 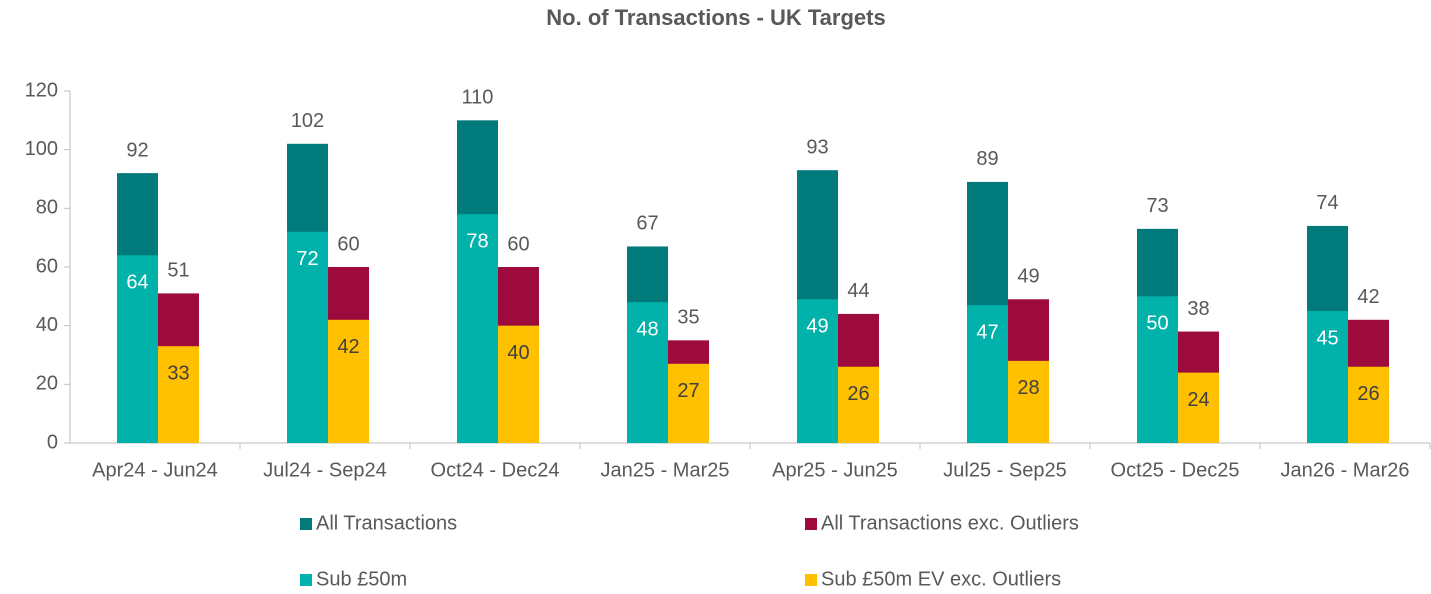 What do you see at coordinates (1345, 470) in the screenshot?
I see `x-tick-label: Jan26 - Mar26` at bounding box center [1345, 470].